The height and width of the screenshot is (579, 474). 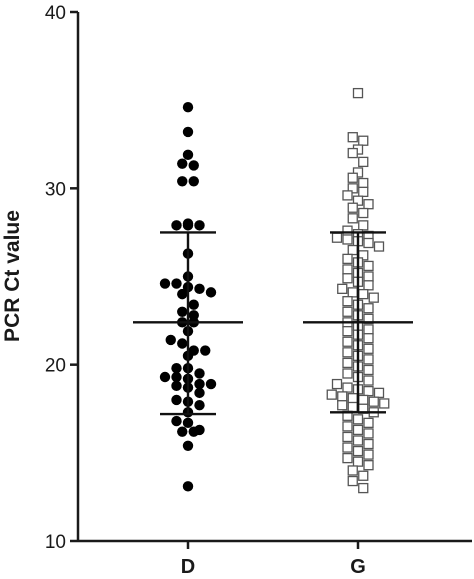 I want to click on y-axis-title: PCR Ct value, so click(x=12, y=276).